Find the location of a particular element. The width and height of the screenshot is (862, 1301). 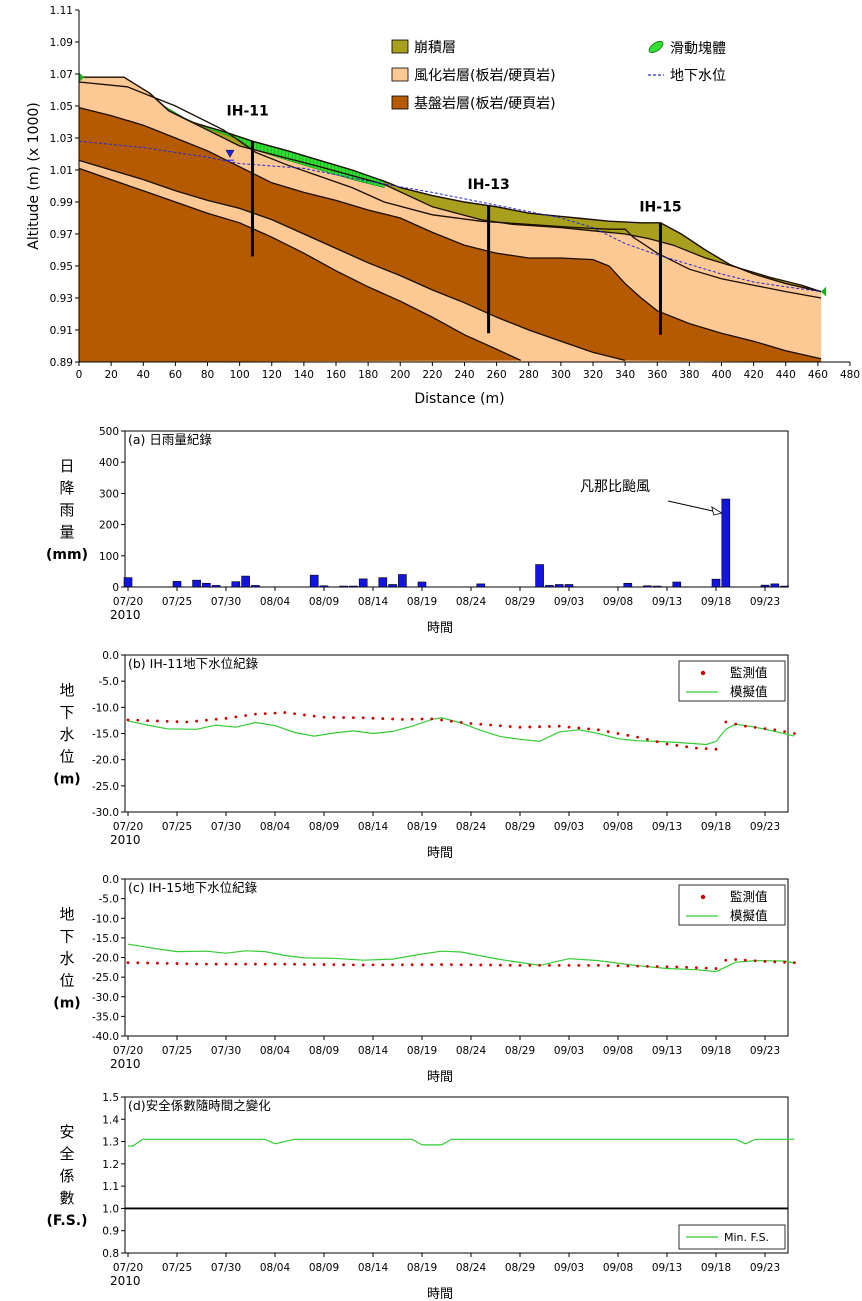

y-axis-label: Altitude (m) (x 1000) is located at coordinates (34, 175).